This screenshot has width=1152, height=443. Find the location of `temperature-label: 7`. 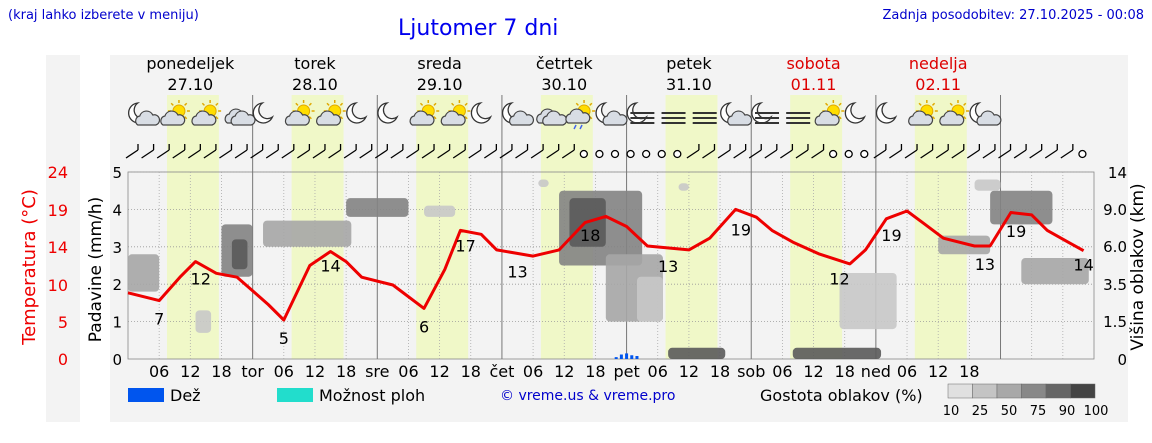

temperature-label: 7 is located at coordinates (159, 319).